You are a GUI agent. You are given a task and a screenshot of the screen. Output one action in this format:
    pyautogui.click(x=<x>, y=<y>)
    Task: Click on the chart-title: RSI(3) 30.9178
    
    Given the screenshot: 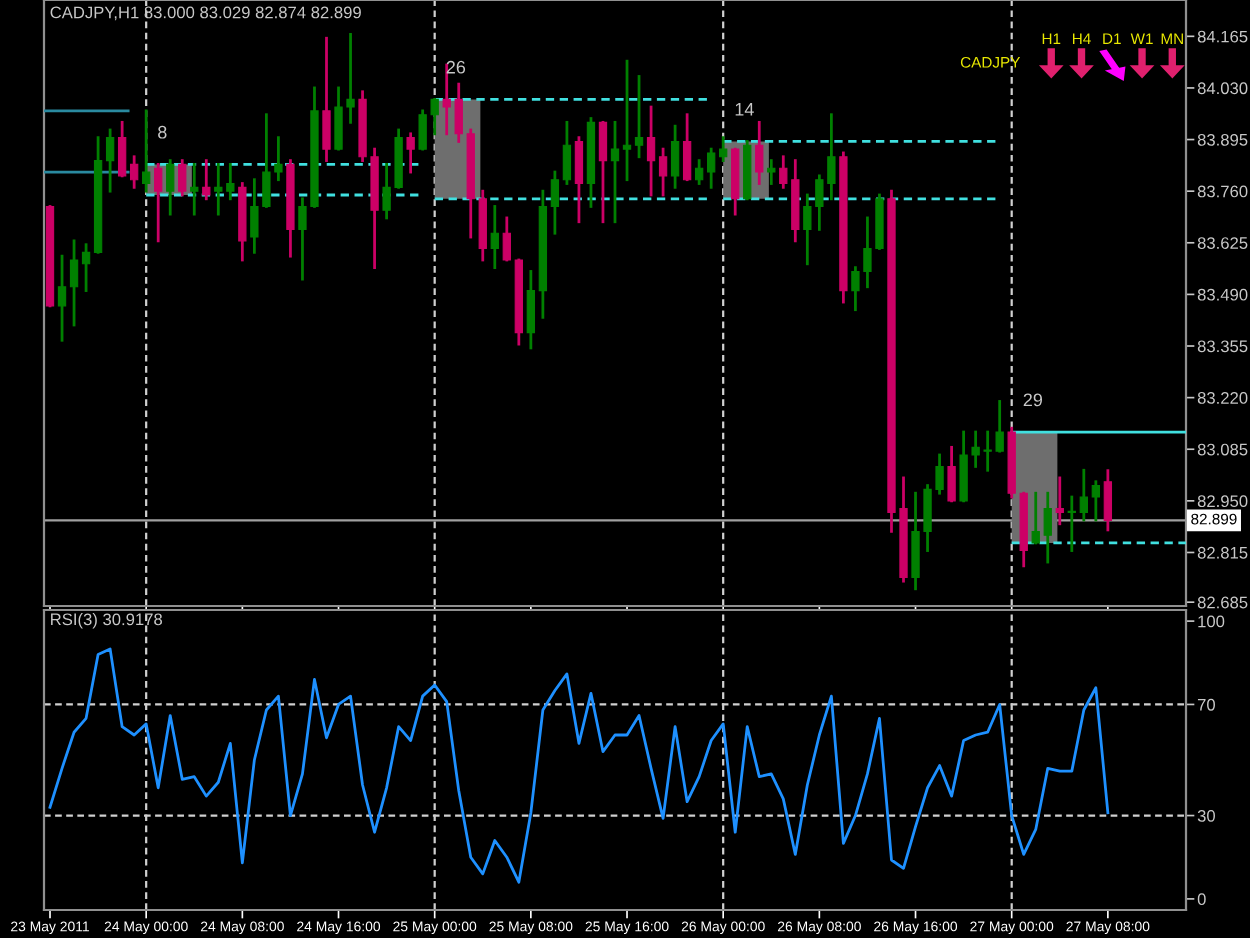 What is the action you would take?
    pyautogui.click(x=107, y=621)
    